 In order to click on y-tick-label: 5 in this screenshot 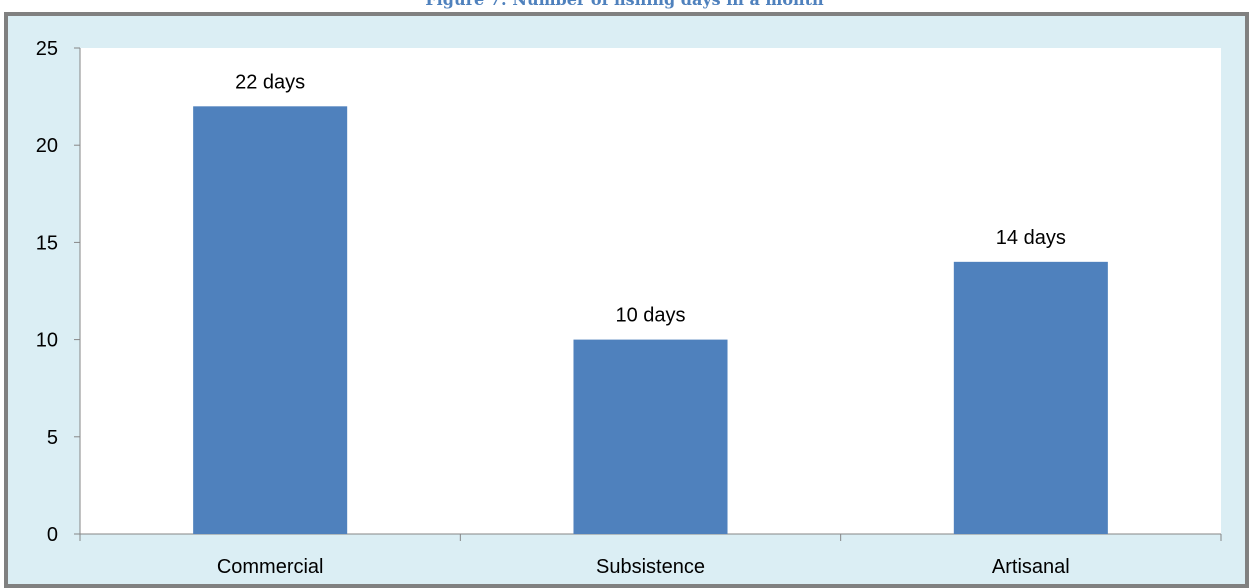, I will do `click(52, 438)`.